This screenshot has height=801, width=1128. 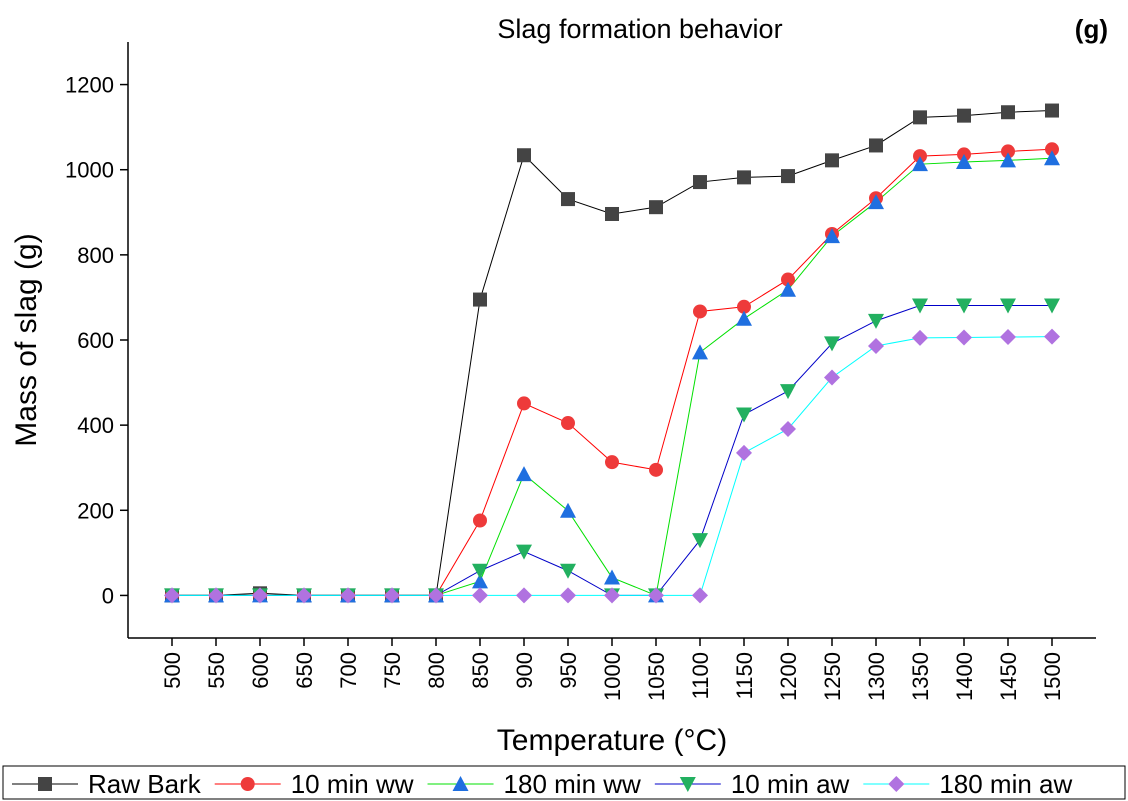 What do you see at coordinates (260, 670) in the screenshot?
I see `x-tick-label: 600` at bounding box center [260, 670].